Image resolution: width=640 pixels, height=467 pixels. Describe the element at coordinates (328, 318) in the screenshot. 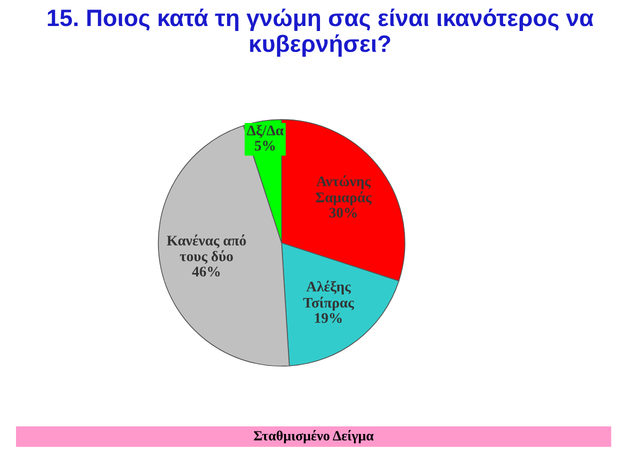

I see `data-label: 19%` at that location.